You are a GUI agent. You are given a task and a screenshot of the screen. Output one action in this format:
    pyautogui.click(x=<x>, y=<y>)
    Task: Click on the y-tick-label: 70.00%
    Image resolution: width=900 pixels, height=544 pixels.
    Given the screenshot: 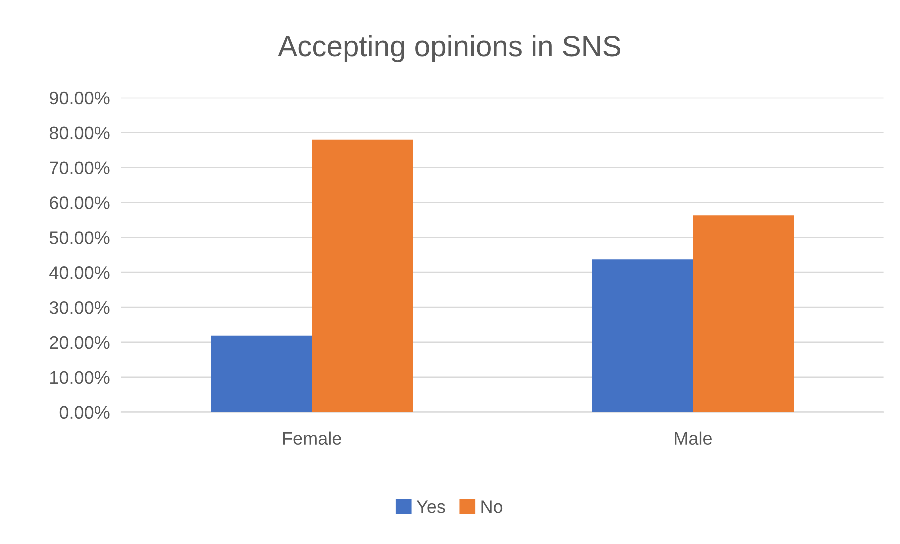 What is the action you would take?
    pyautogui.click(x=80, y=168)
    